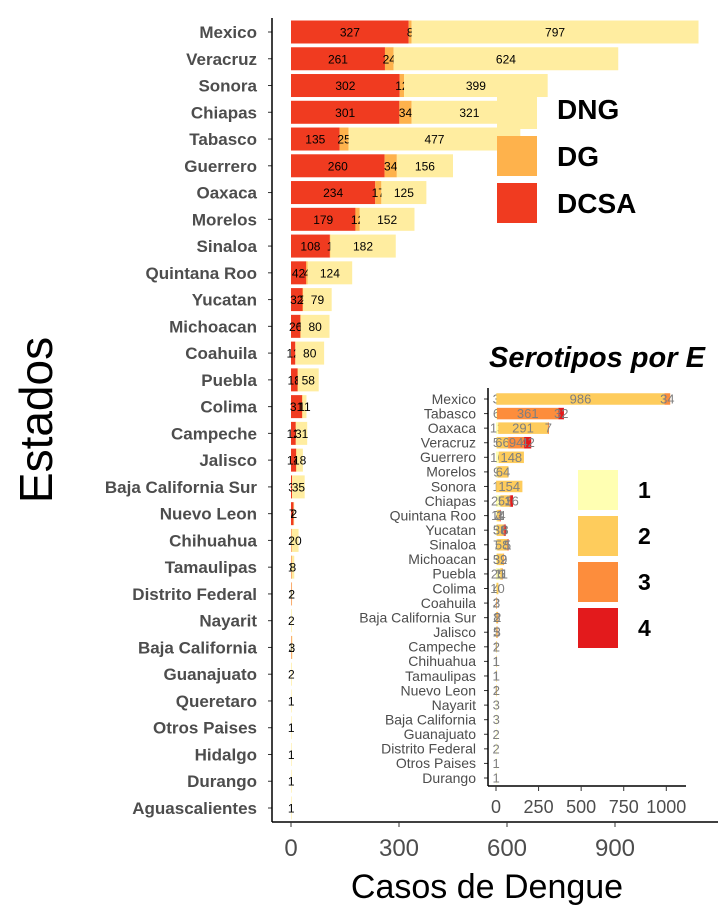 The height and width of the screenshot is (921, 720). Describe the element at coordinates (294, 460) in the screenshot. I see `main-bar-jalisco-dcsa` at that location.